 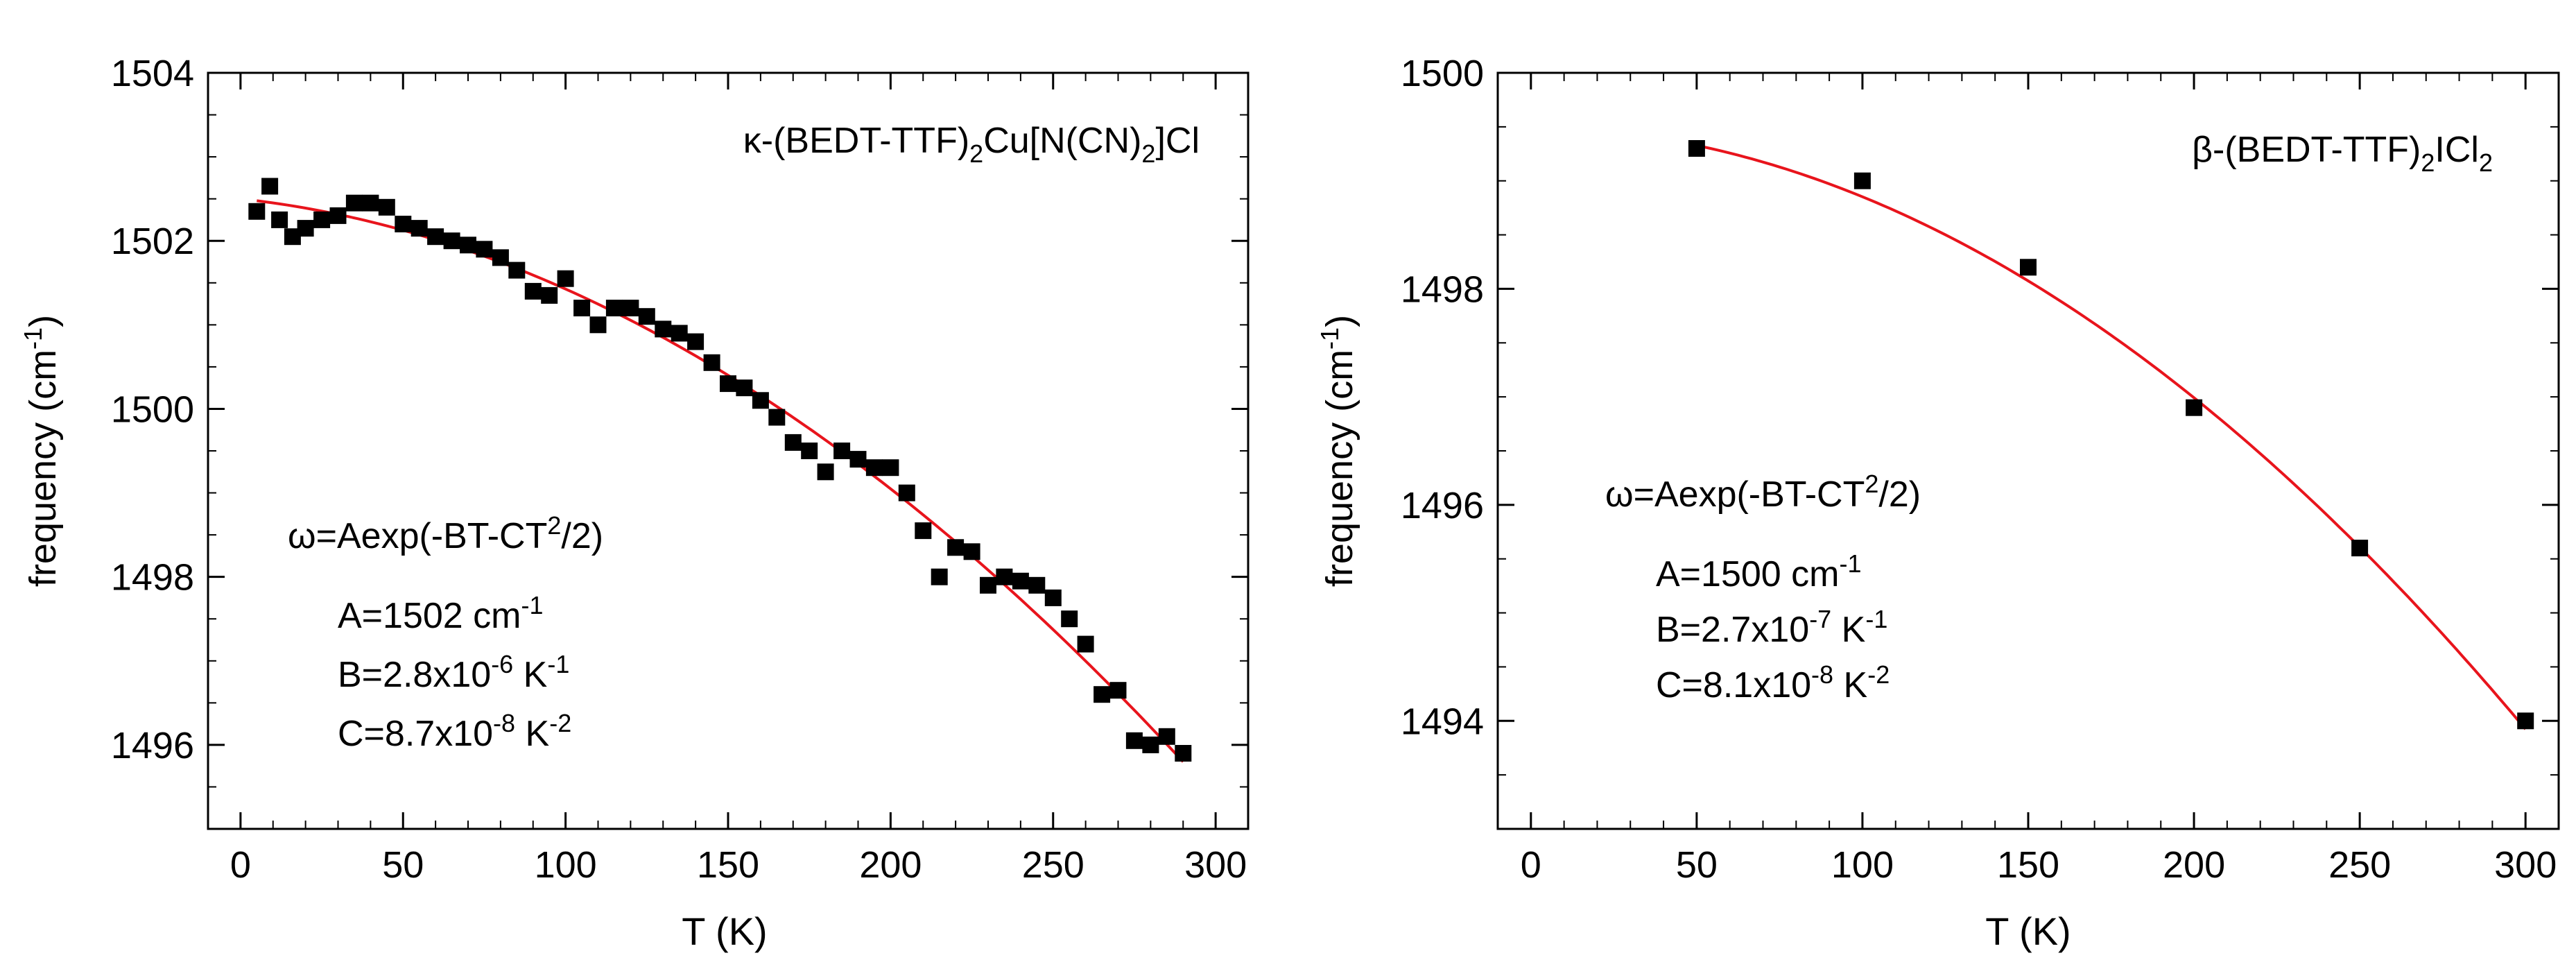 I want to click on title-part: ICl, so click(x=2457, y=150).